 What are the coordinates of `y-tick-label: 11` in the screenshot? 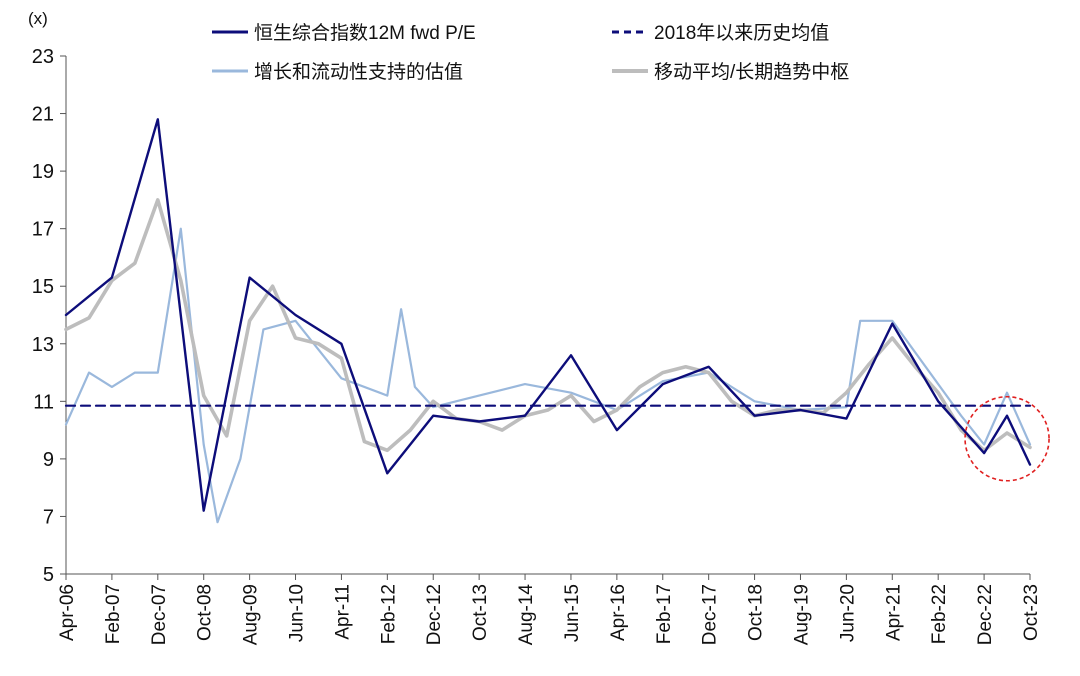 It's located at (43, 402).